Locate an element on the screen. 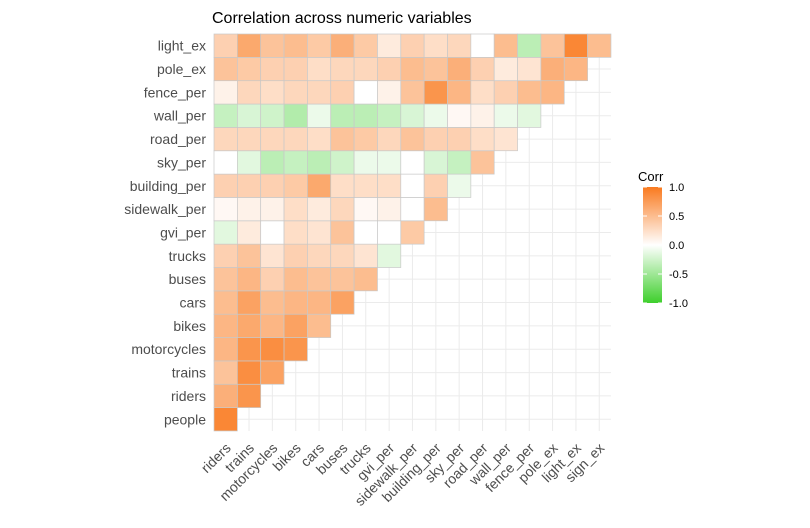  legend: Corr 1.0 0.5 0.0 -0.5 -1.0 is located at coordinates (663, 239).